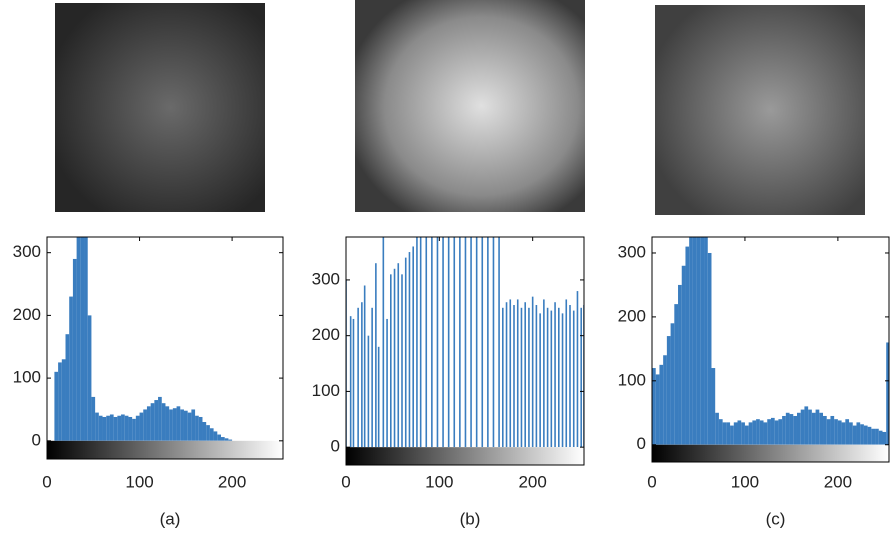  Describe the element at coordinates (770, 453) in the screenshot. I see `colorbar` at that location.